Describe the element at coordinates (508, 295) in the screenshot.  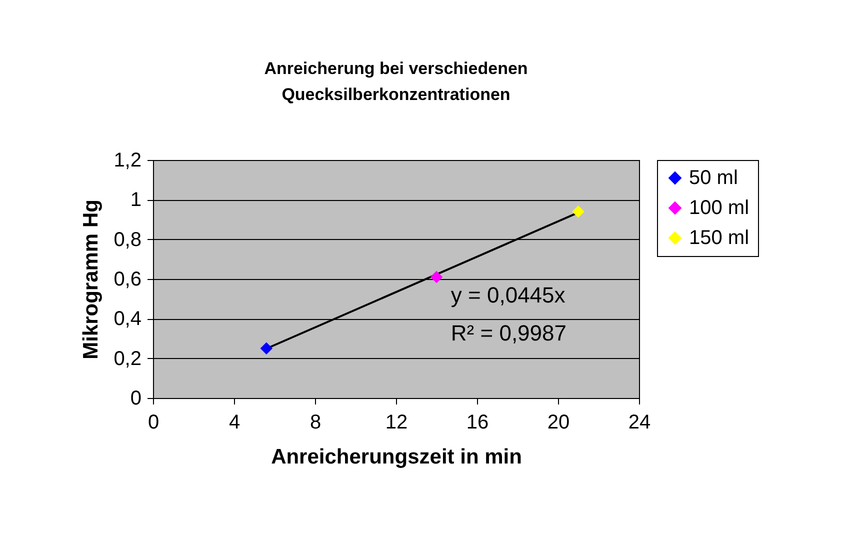
I see `annotation: y = 0,0445x` at that location.